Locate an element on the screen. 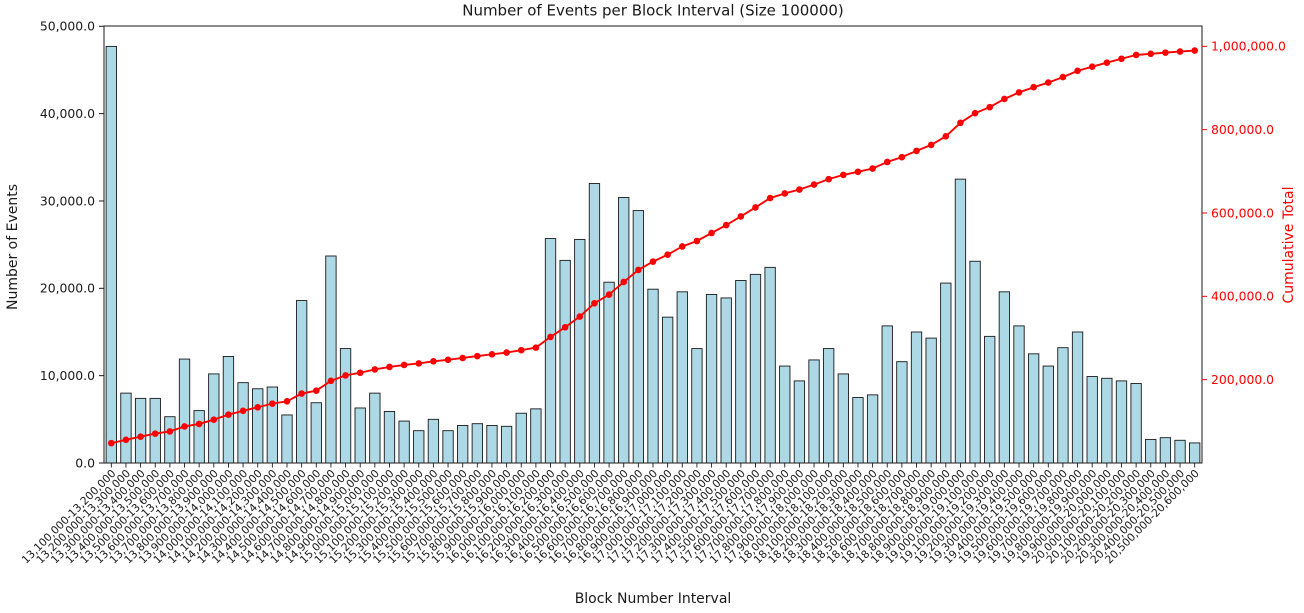 This screenshot has width=1304, height=613. y-axis-label-left: Number of Events is located at coordinates (13, 247).